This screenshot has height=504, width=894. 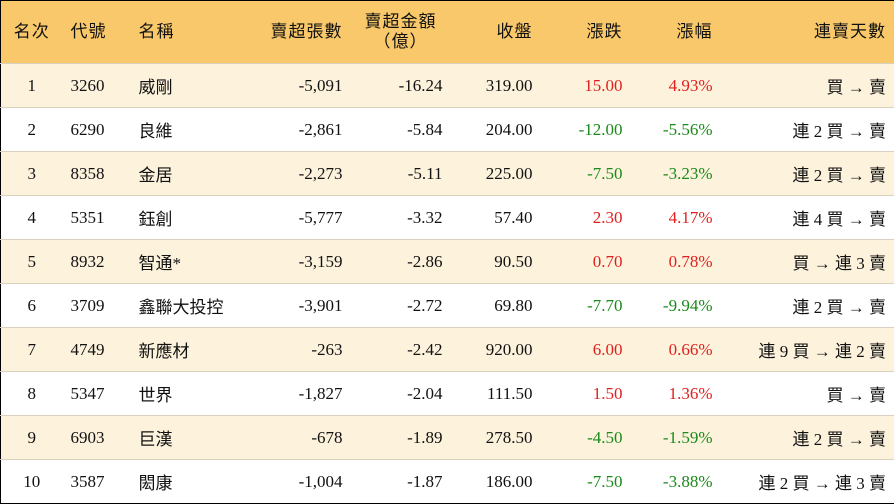 What do you see at coordinates (496, 130) in the screenshot?
I see `table-cell: 204.00` at bounding box center [496, 130].